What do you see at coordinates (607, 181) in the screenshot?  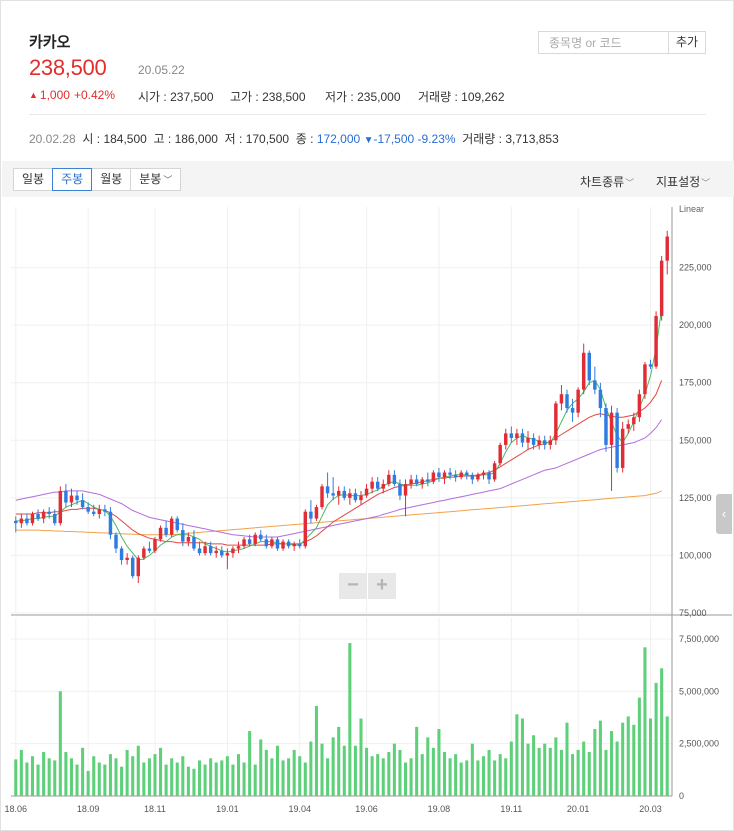 I see `chart-type-menu: 차트종류﹀` at bounding box center [607, 181].